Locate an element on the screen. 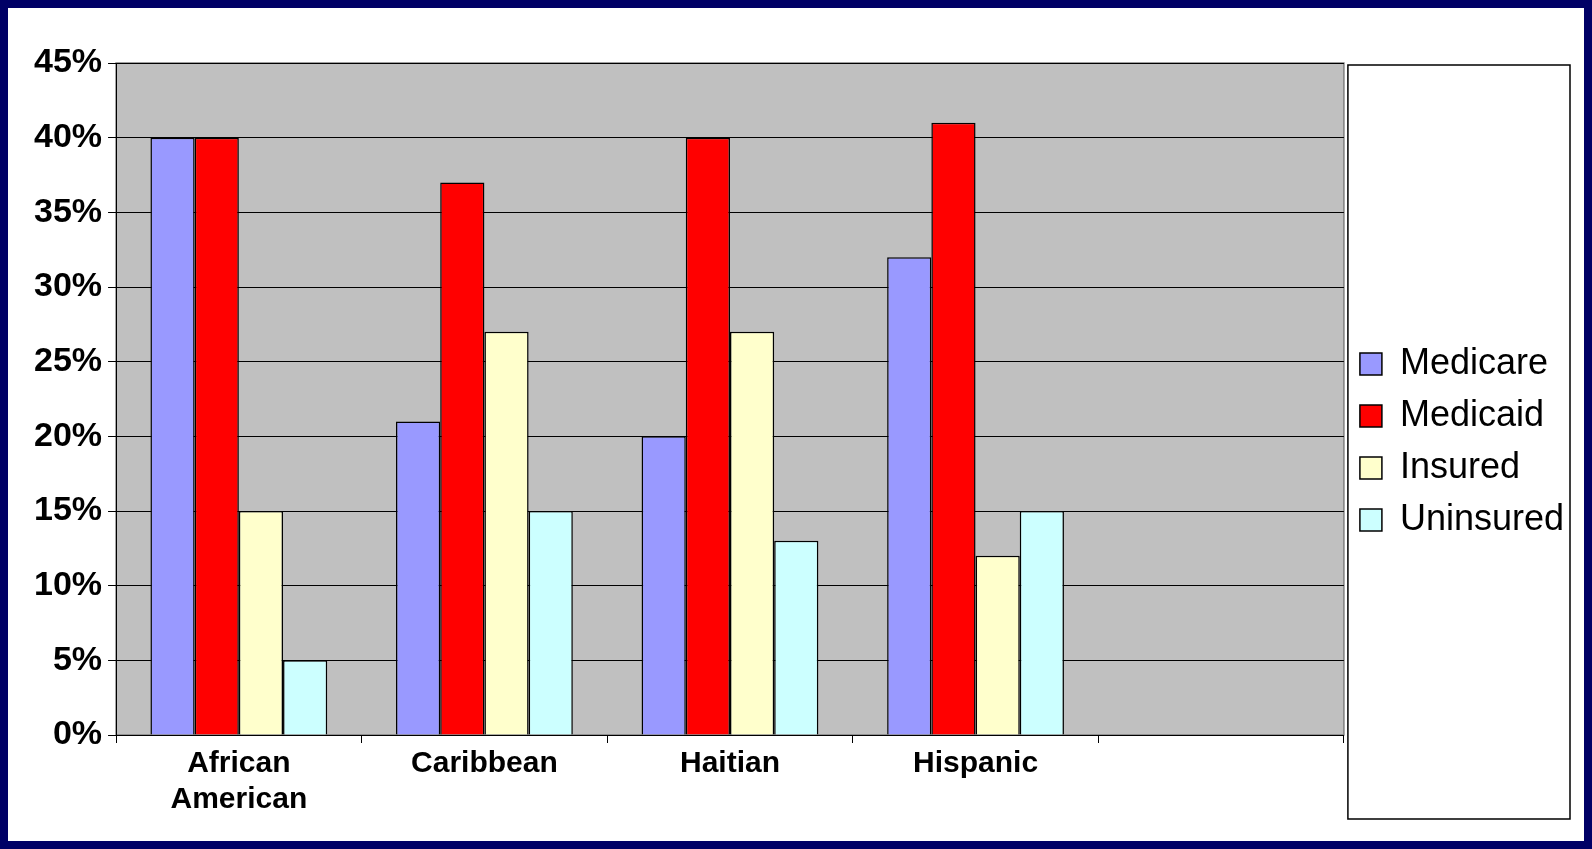 The image size is (1592, 849). y-tick-label: 30% is located at coordinates (68, 284).